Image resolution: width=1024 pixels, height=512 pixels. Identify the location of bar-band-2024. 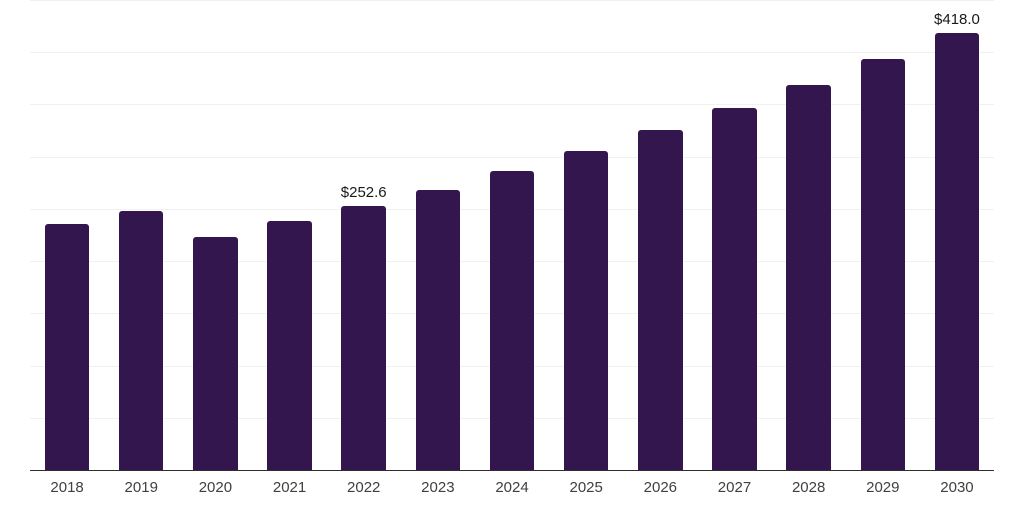
(512, 235).